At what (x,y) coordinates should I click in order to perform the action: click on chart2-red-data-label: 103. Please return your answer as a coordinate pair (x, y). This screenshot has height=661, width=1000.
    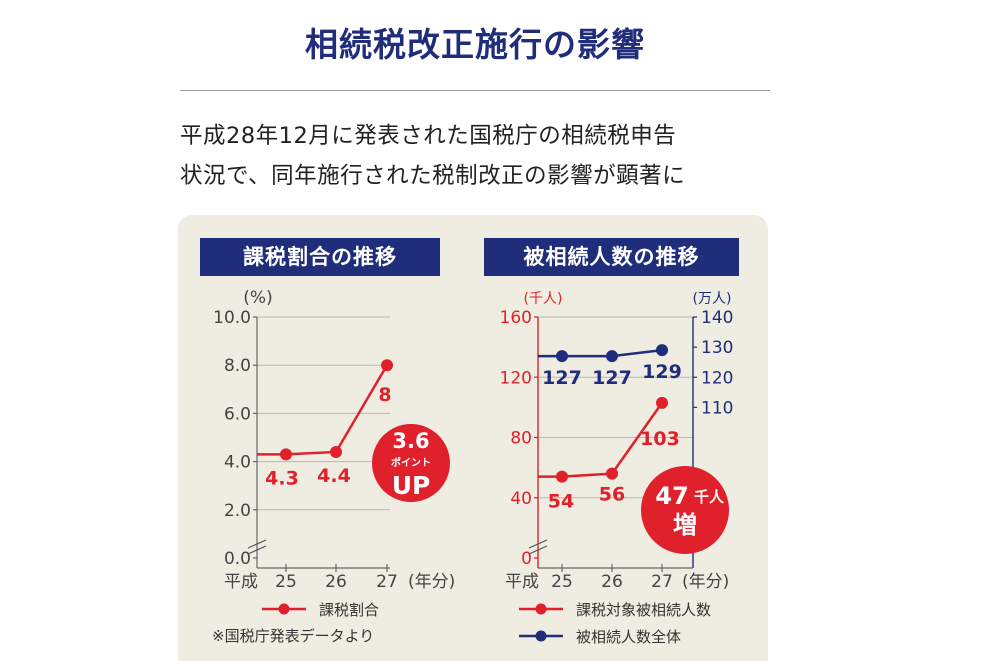
    Looking at the image, I should click on (660, 439).